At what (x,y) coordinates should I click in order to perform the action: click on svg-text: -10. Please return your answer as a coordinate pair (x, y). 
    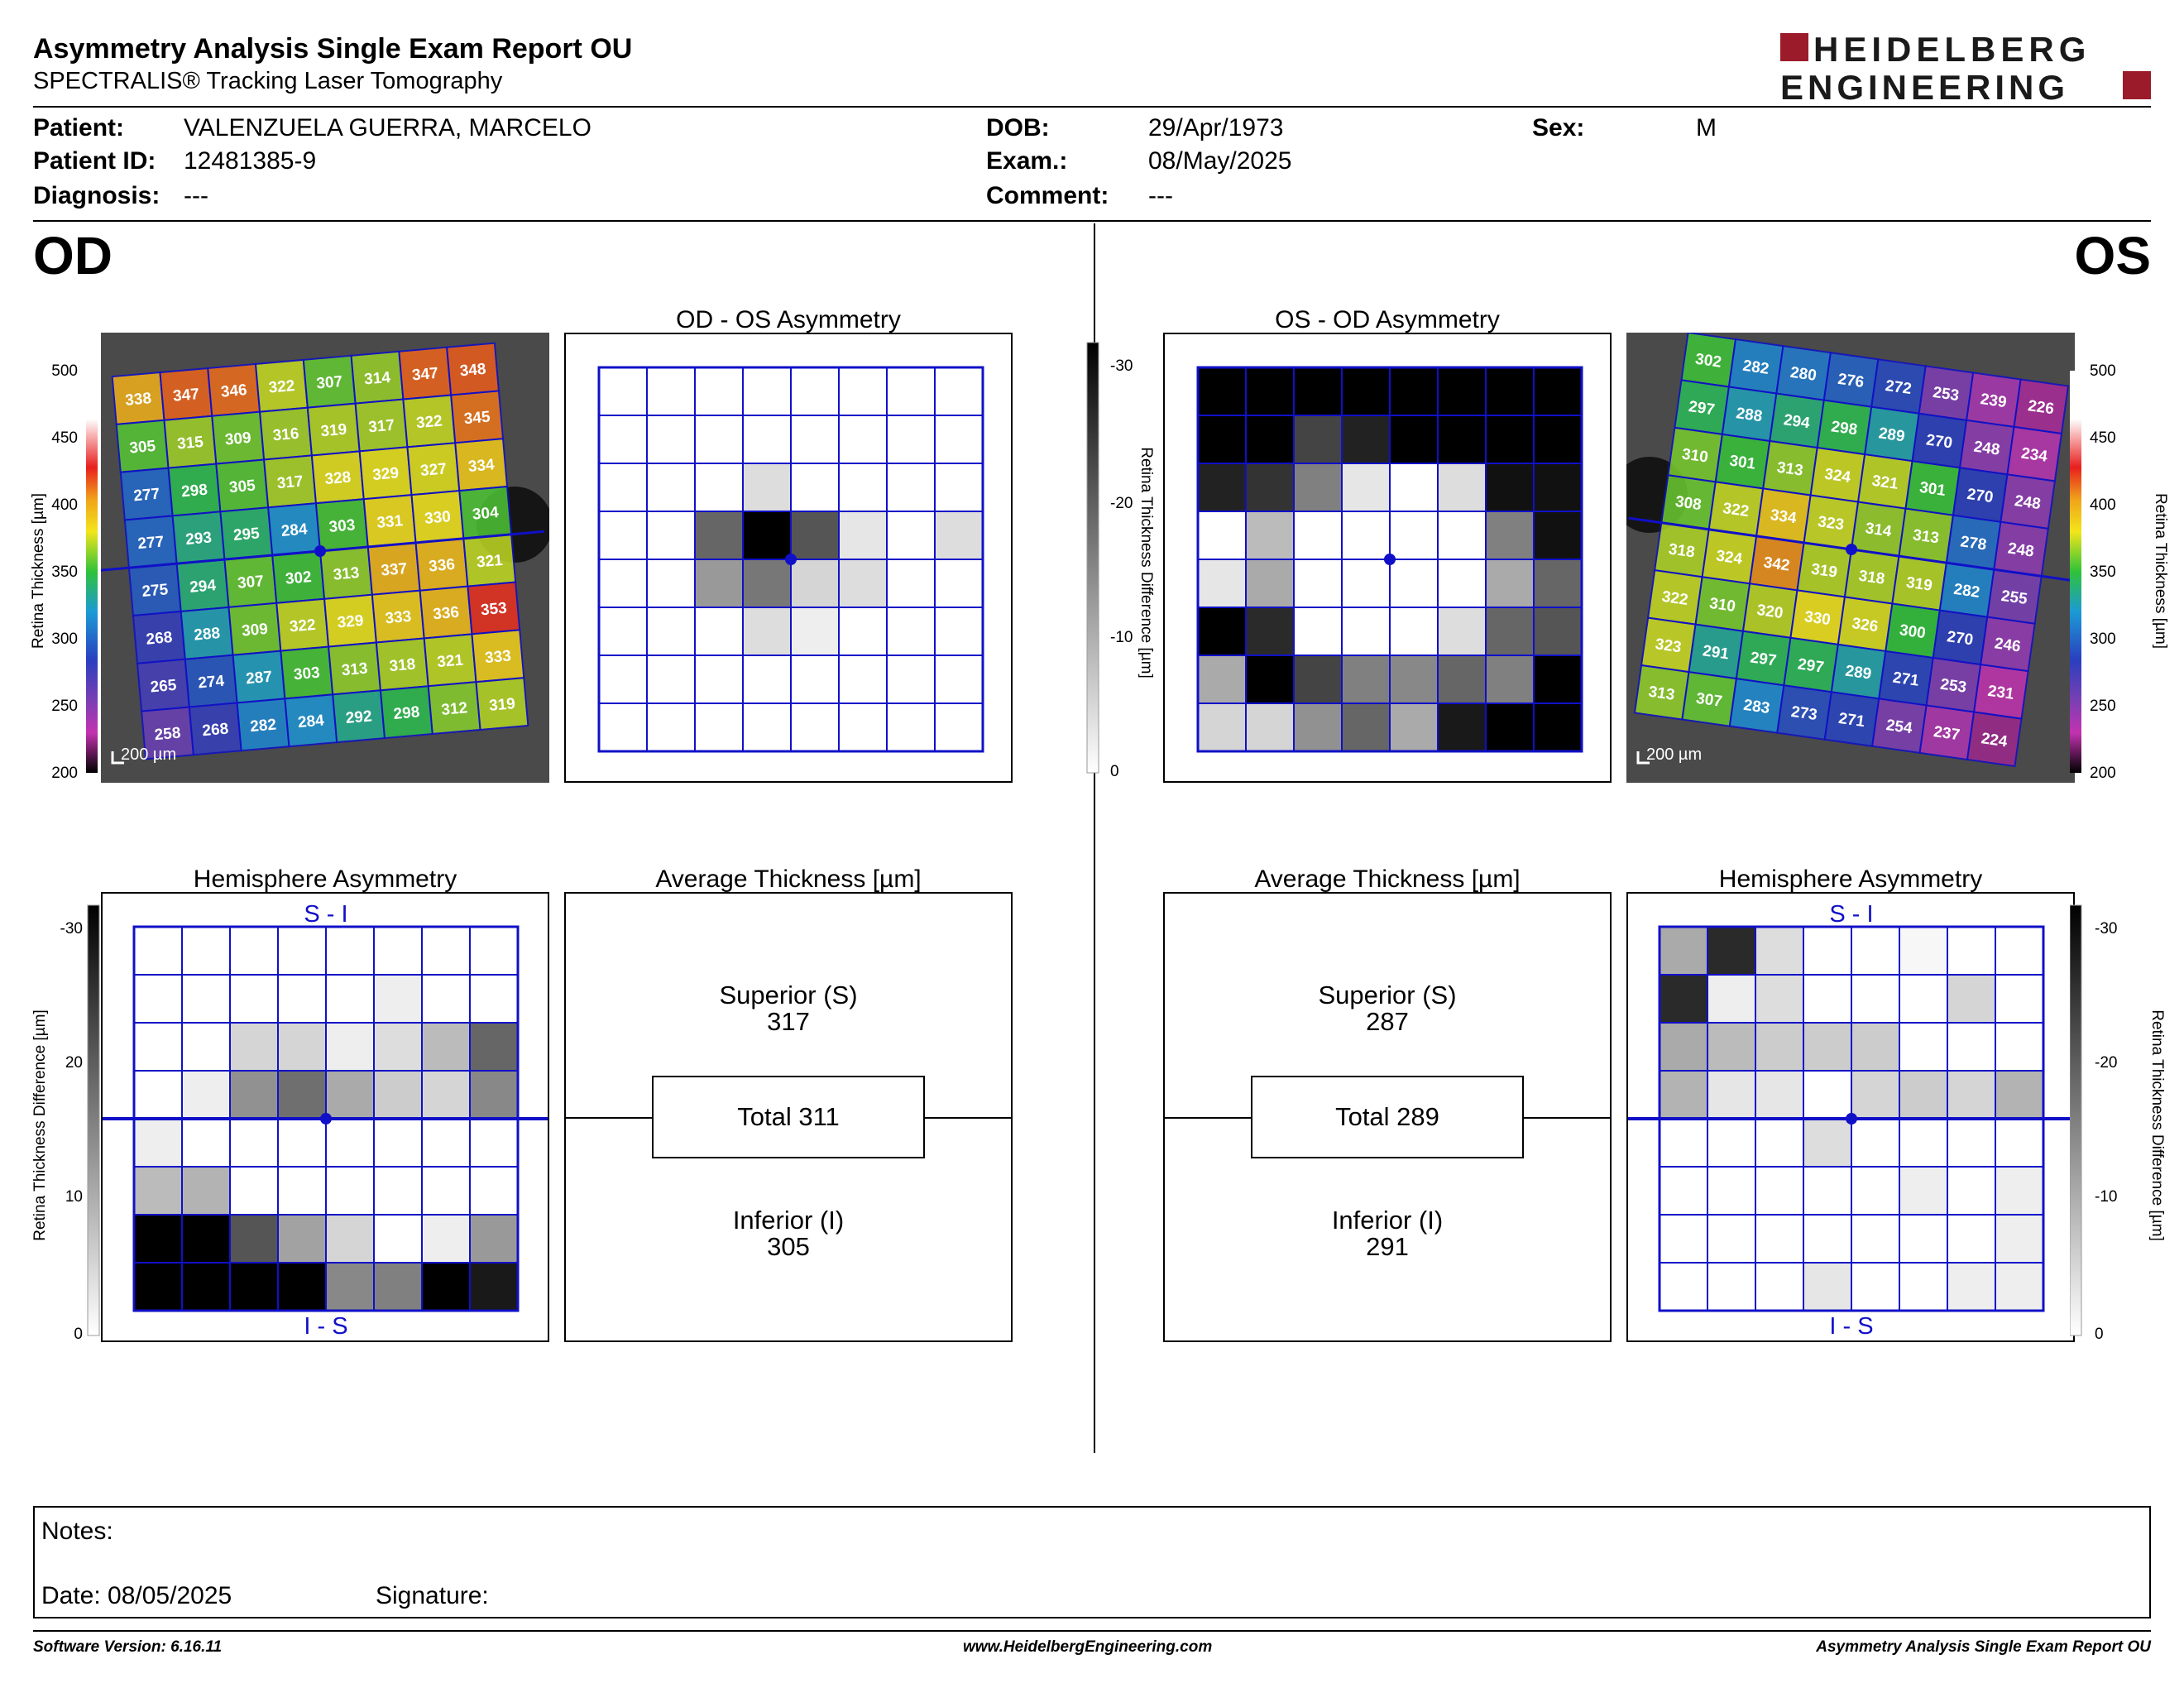
    Looking at the image, I should click on (1121, 637).